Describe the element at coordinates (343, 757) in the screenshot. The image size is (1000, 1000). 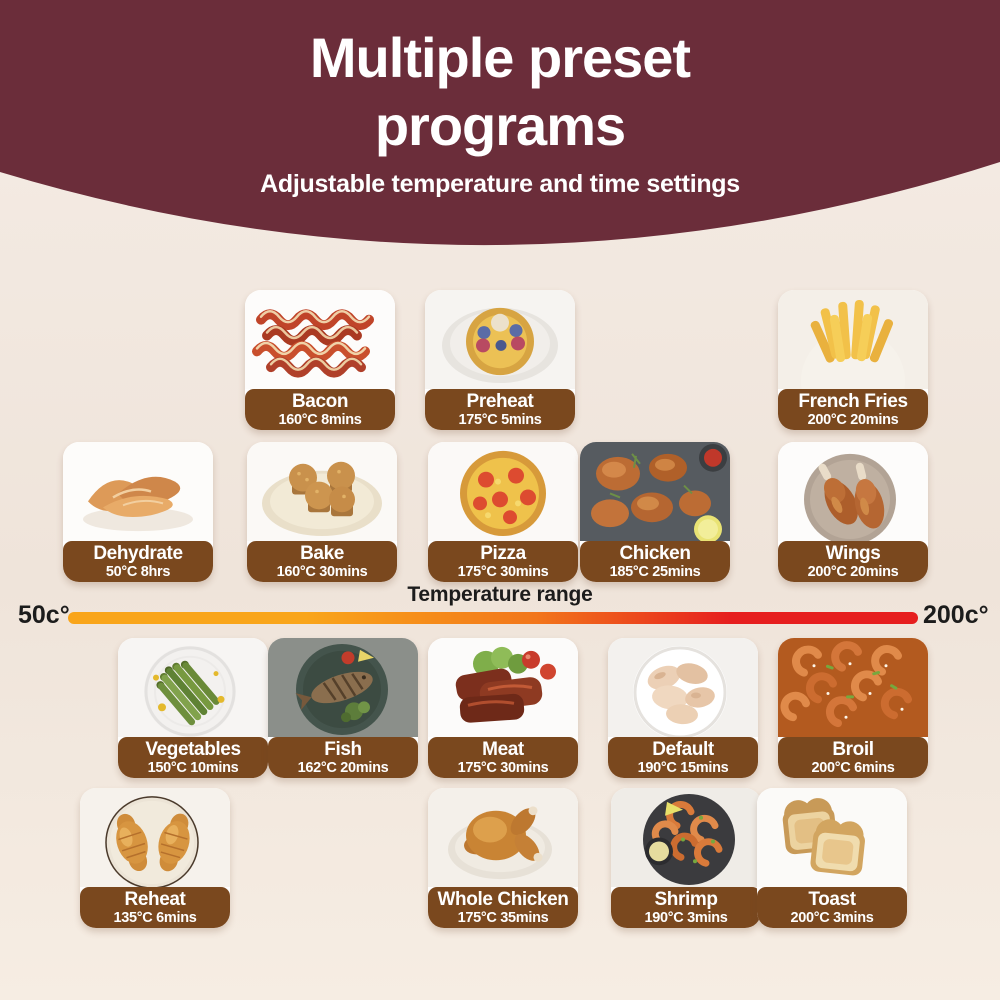
I see `preset-label: Fish 162°C 20mins` at that location.